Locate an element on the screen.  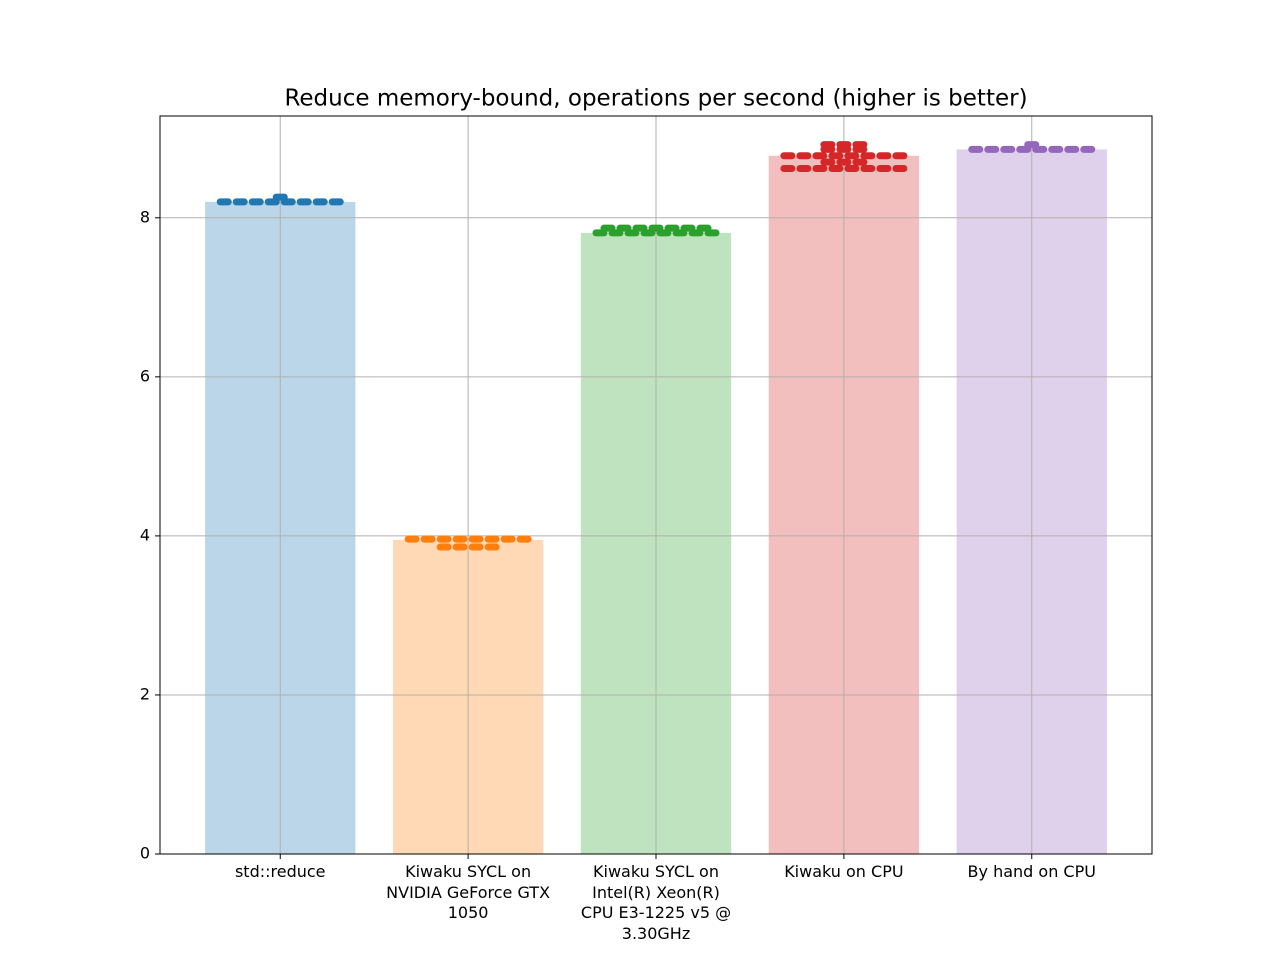
y-tick-label: 2 is located at coordinates (145, 693).